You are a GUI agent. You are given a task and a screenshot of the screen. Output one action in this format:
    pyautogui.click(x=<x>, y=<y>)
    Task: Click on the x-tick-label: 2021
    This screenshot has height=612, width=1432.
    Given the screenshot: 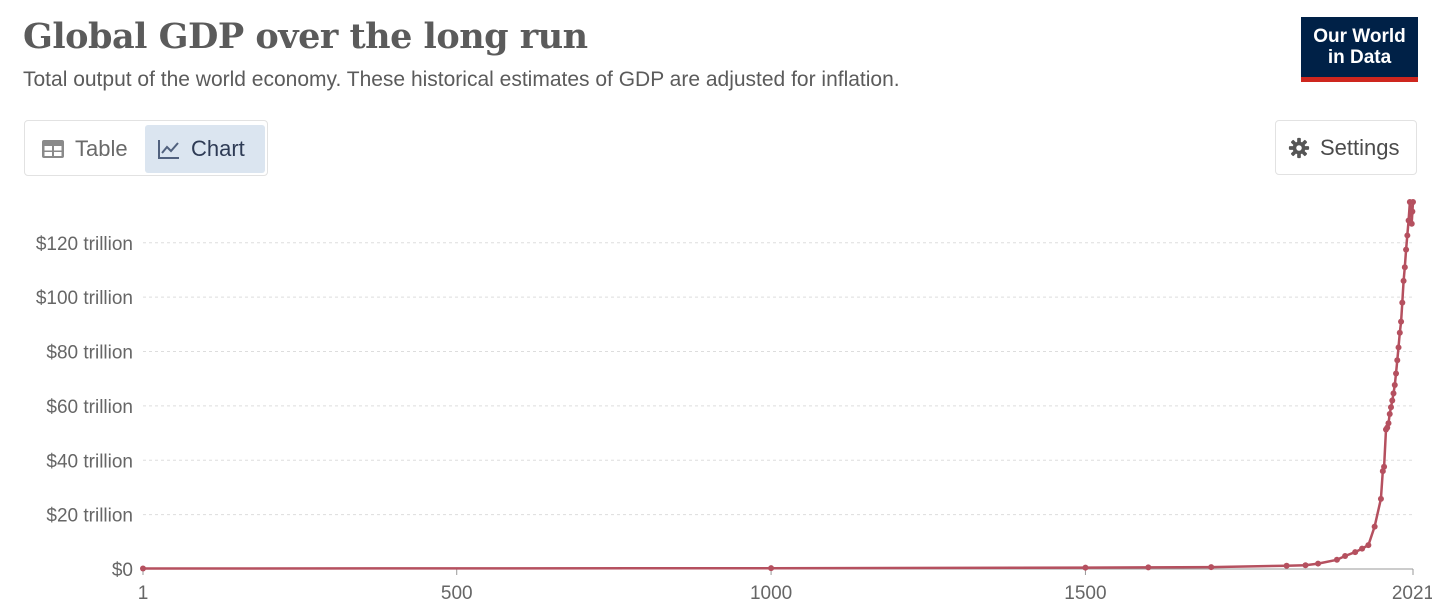 What is the action you would take?
    pyautogui.click(x=1412, y=593)
    